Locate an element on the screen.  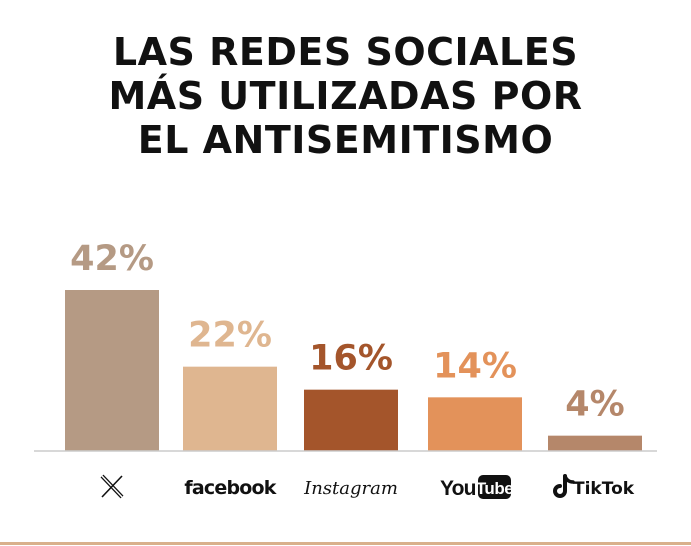
facebook-logo-icon: facebook is located at coordinates (230, 488).